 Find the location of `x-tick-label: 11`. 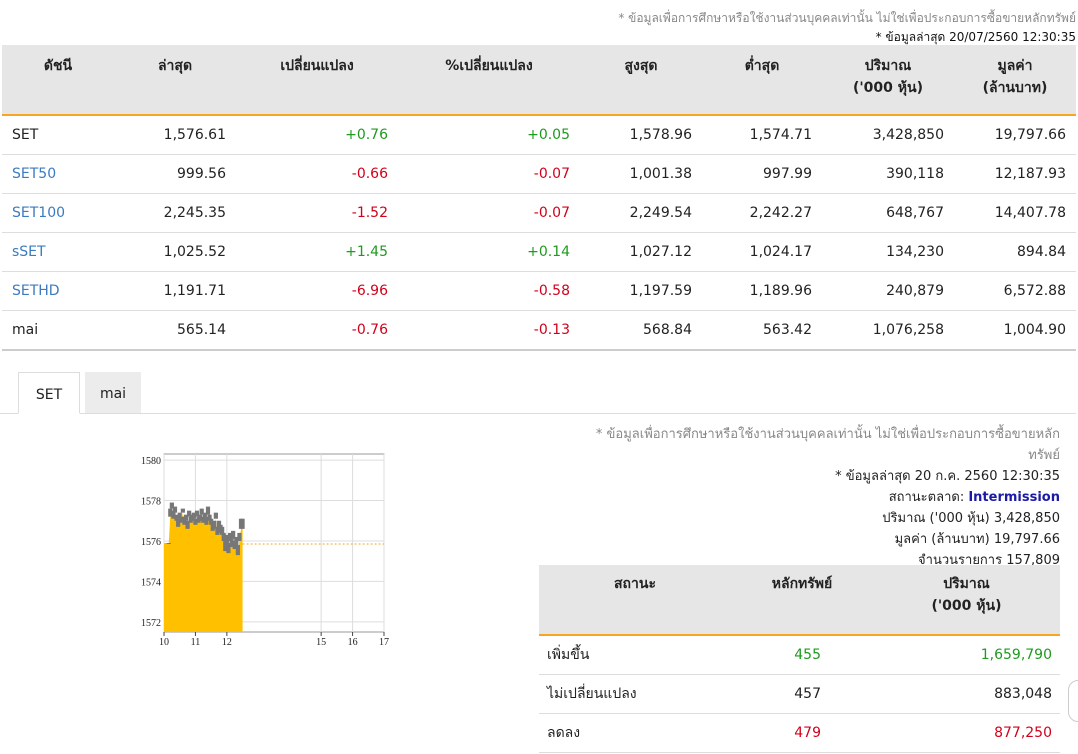

x-tick-label: 11 is located at coordinates (196, 642).